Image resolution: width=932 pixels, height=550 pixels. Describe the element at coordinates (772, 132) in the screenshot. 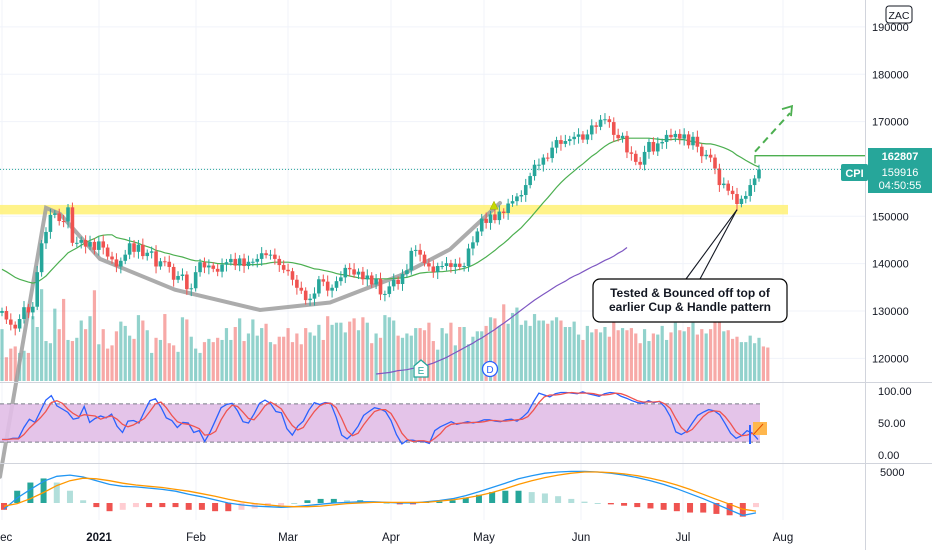

I see `projection-arrow` at that location.